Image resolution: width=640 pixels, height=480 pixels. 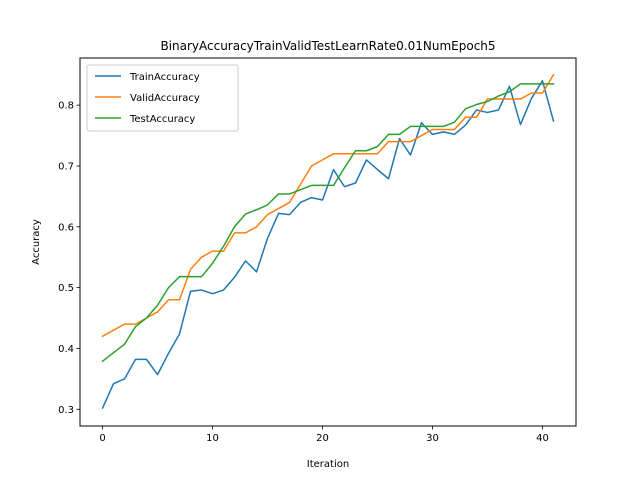 What do you see at coordinates (162, 119) in the screenshot?
I see `legend-label: TestAccuracy` at bounding box center [162, 119].